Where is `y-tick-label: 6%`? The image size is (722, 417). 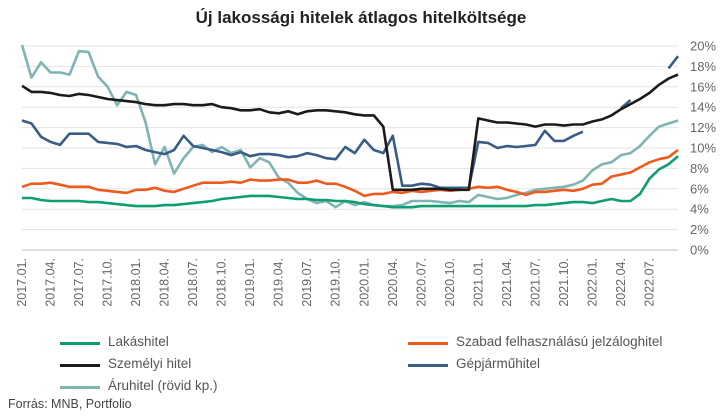 y-tick-label: 6% is located at coordinates (699, 188).